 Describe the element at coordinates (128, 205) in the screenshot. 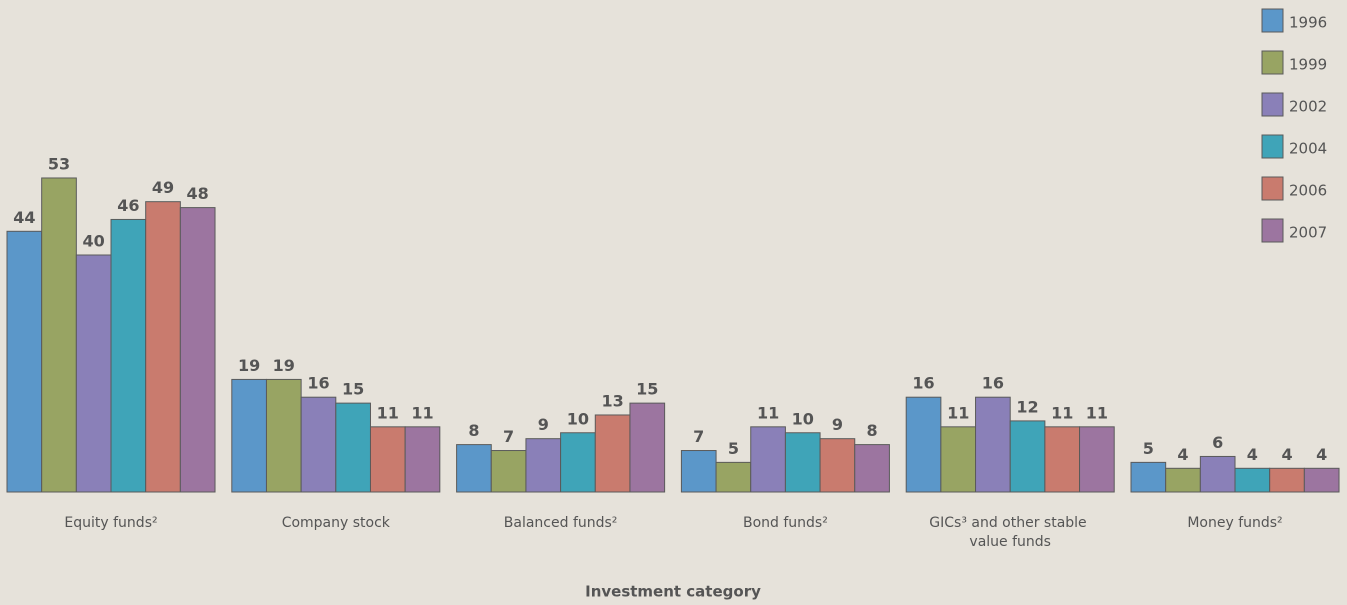

I see `data-label: 46` at that location.